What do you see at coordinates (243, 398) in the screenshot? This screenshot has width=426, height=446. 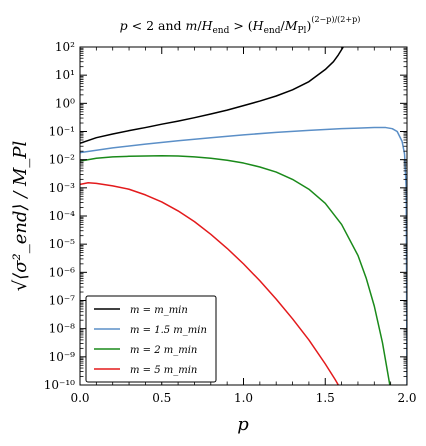 I see `x-tick-label: 1.0` at bounding box center [243, 398].